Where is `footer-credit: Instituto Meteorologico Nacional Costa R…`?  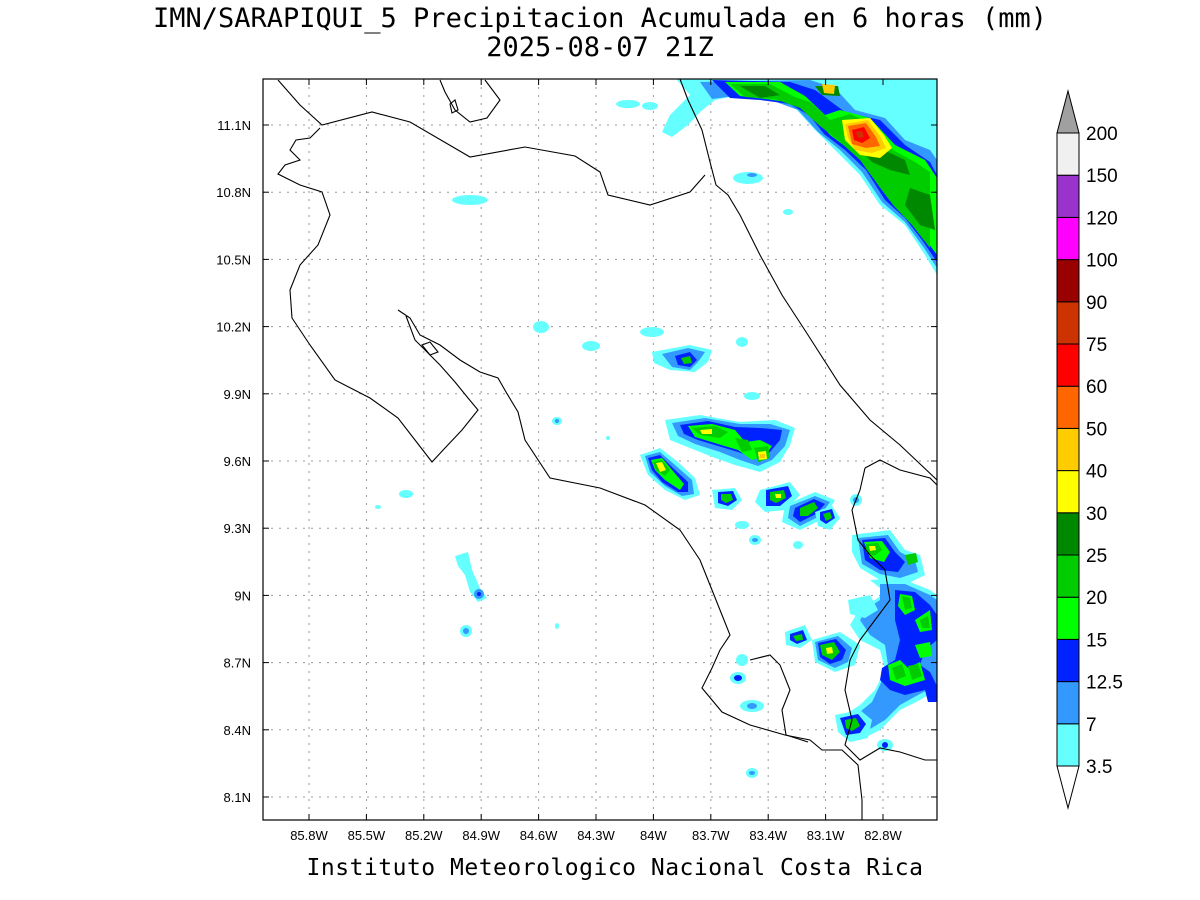
footer-credit: Instituto Meteorologico Nacional Costa R… is located at coordinates (615, 868).